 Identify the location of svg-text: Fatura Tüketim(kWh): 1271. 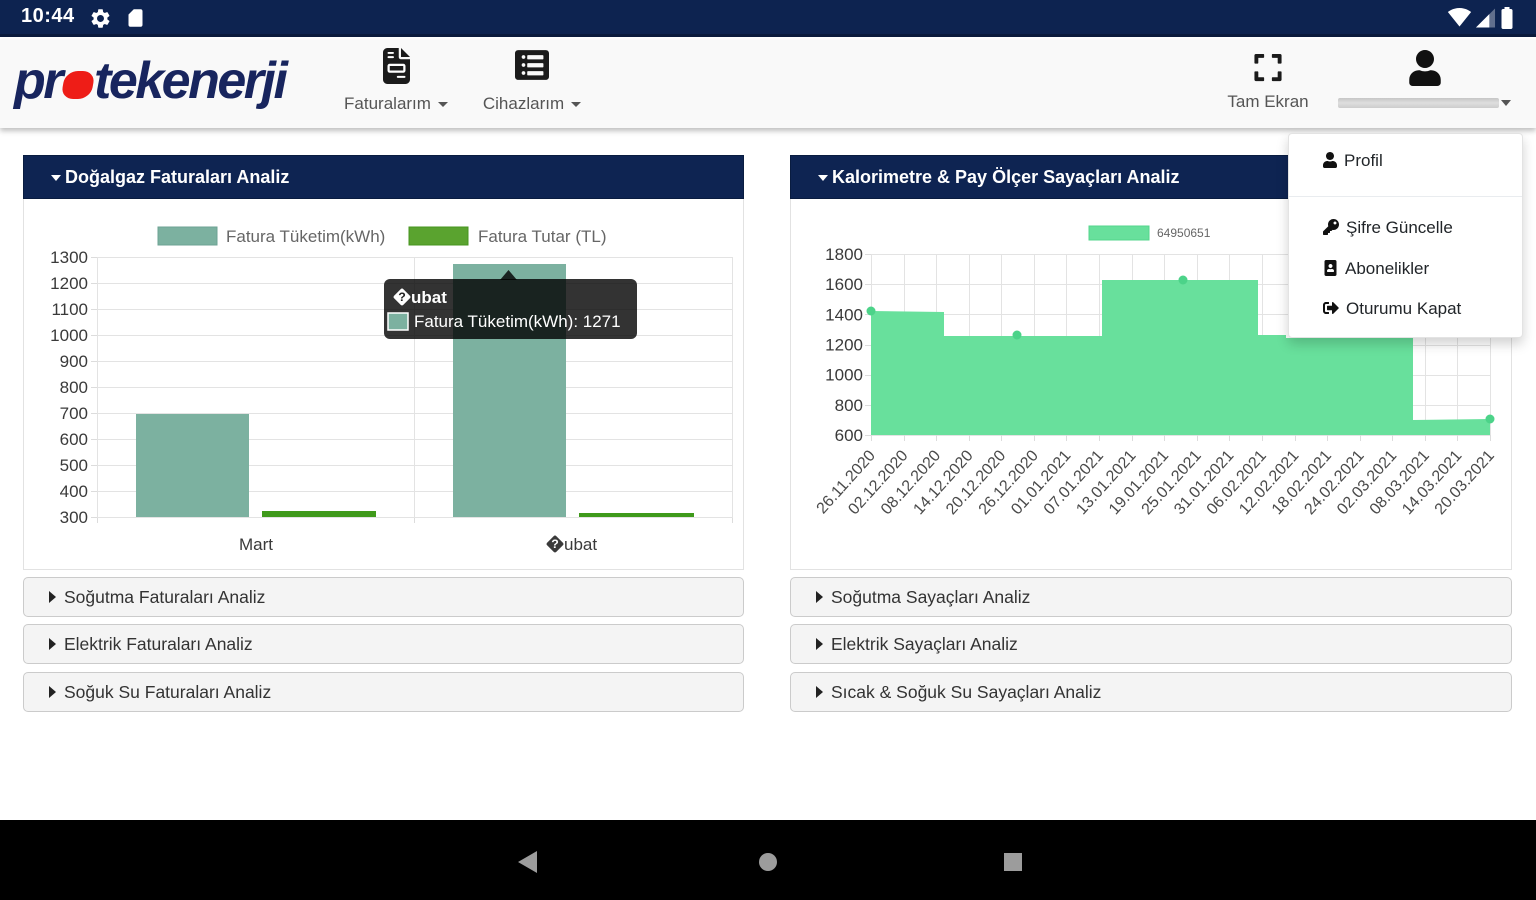
(517, 321).